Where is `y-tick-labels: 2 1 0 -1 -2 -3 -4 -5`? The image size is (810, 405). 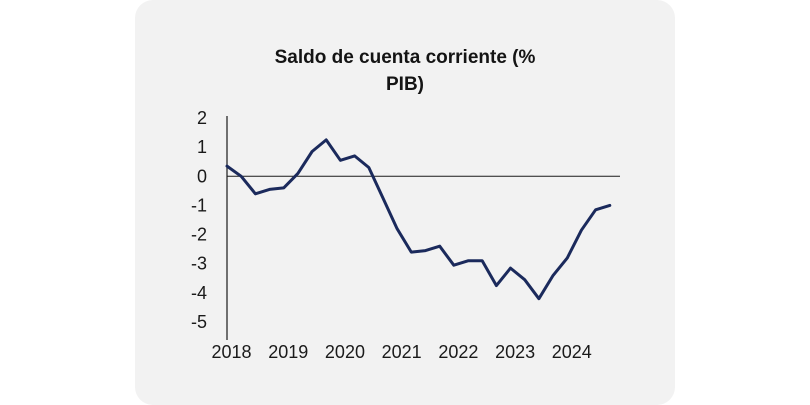
y-tick-labels: 2 1 0 -1 -2 -3 -4 -5 is located at coordinates (199, 220).